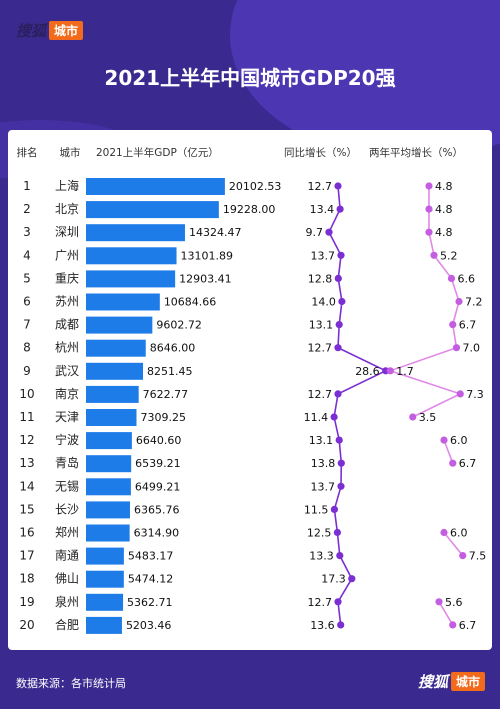 The height and width of the screenshot is (709, 500). I want to click on gdp-value-label: 6365.76, so click(157, 509).